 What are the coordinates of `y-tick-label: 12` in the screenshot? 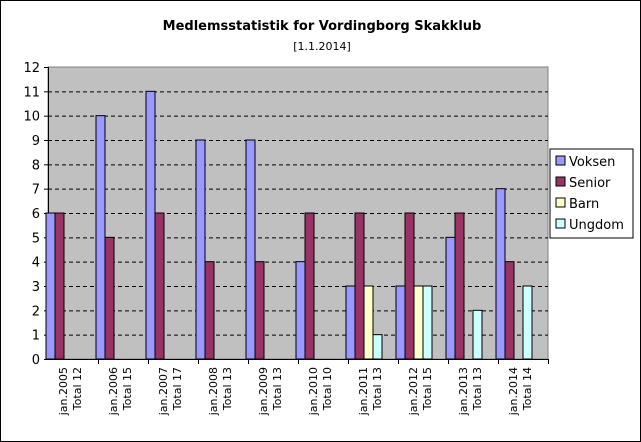 It's located at (31, 68).